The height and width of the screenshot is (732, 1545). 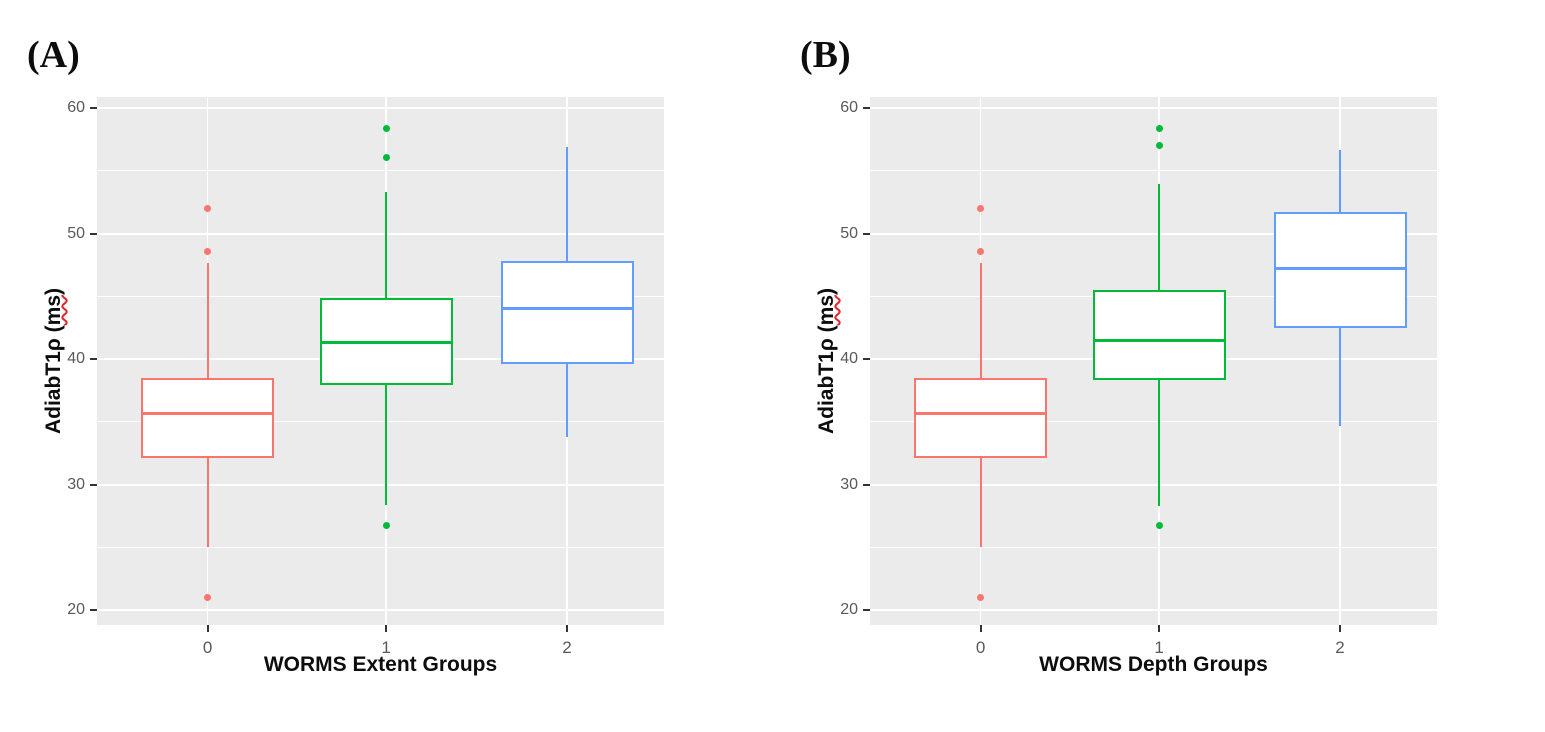 What do you see at coordinates (380, 664) in the screenshot?
I see `x-axis-title-a: WORMS Extent Groups` at bounding box center [380, 664].